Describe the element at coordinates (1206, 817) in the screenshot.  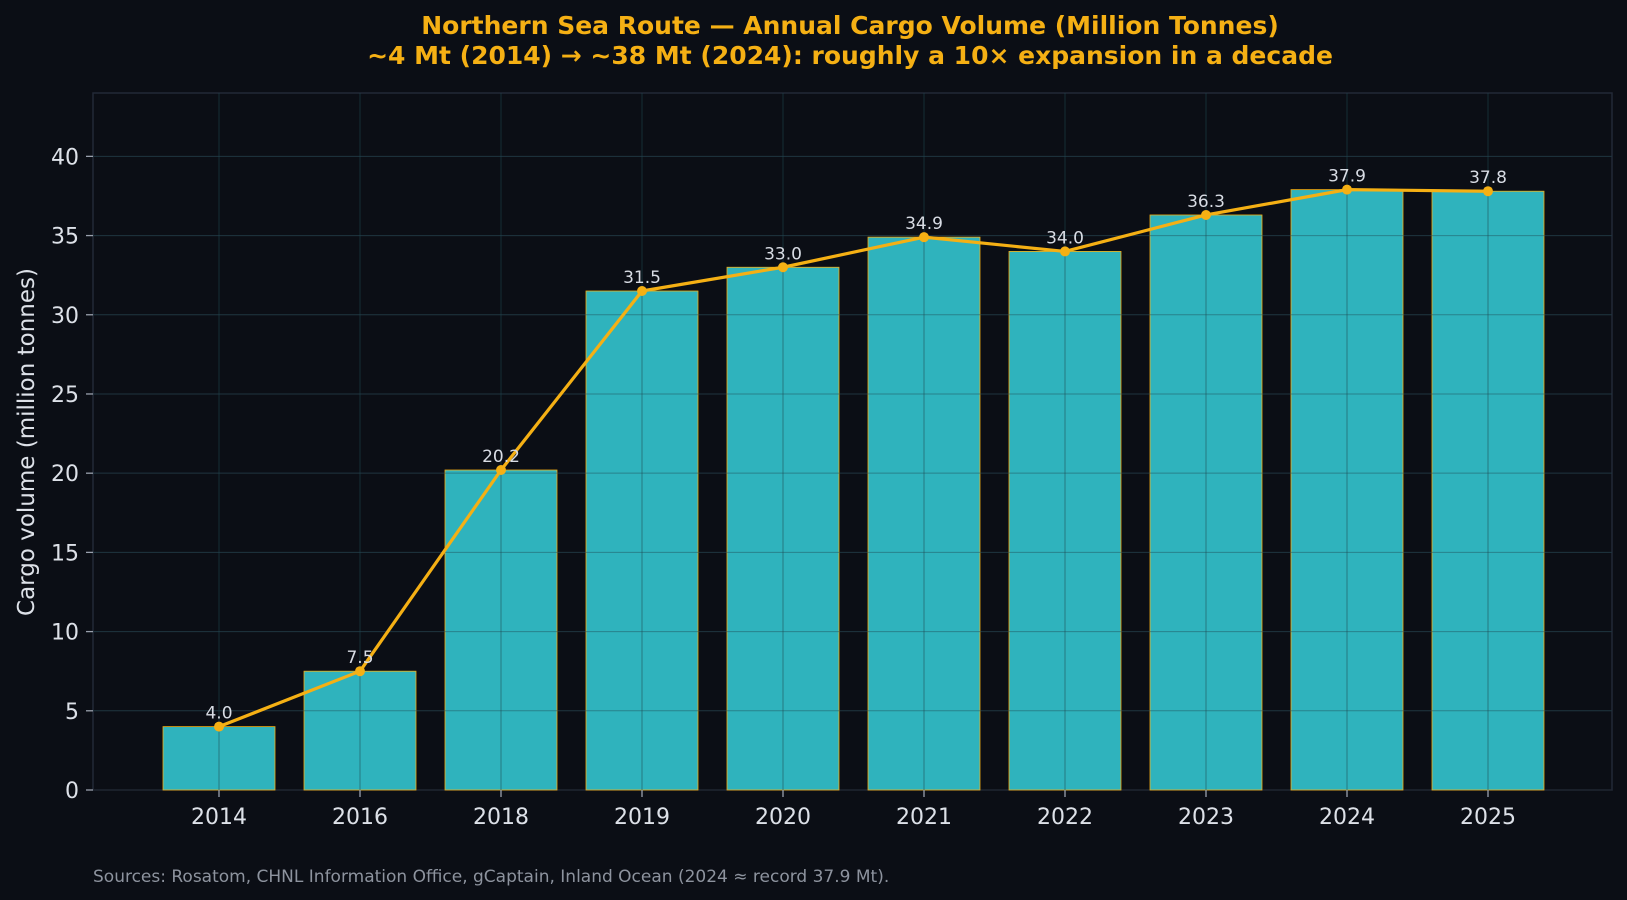
I see `x-tick-label: 2023` at that location.